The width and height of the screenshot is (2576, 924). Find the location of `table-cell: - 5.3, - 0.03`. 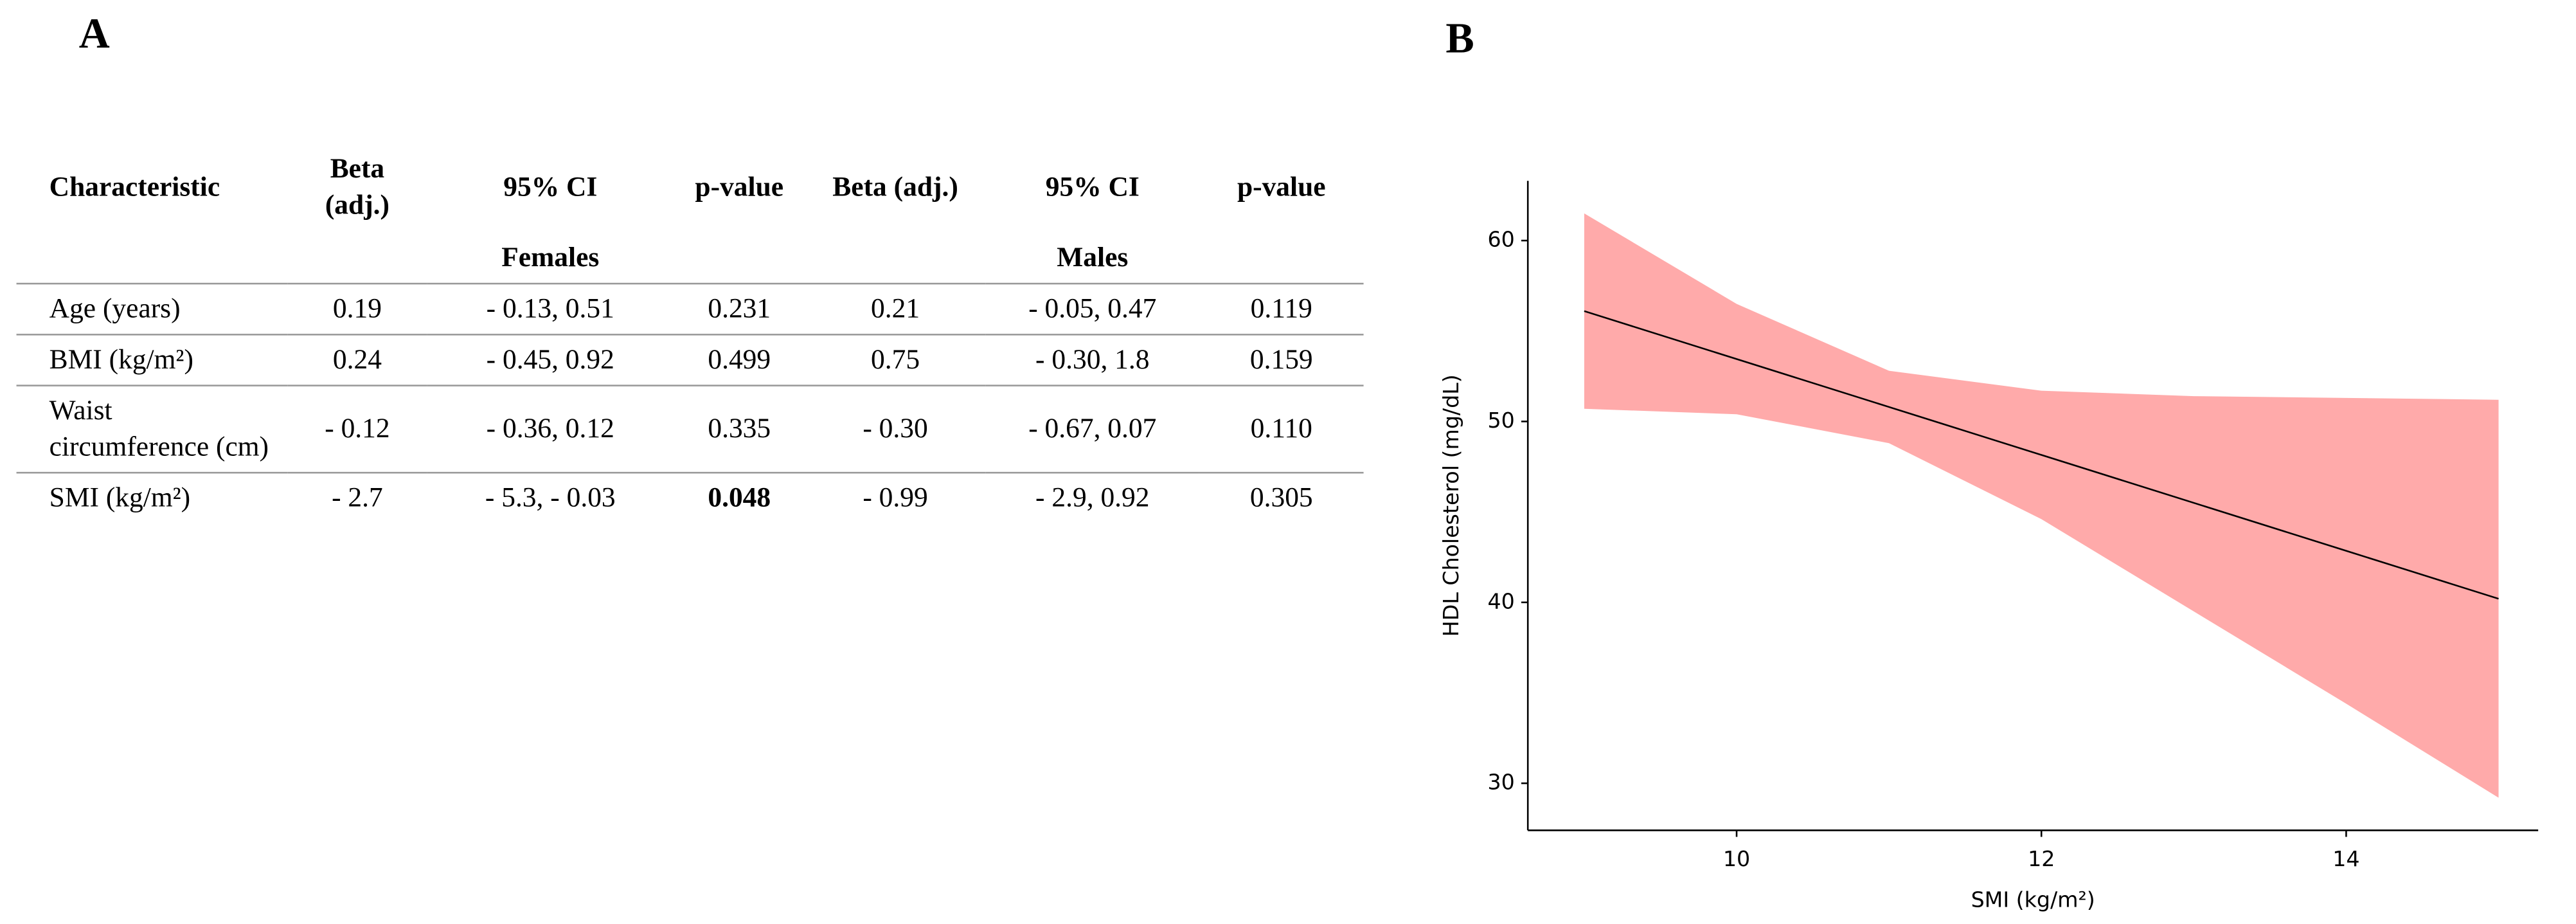

table-cell: - 5.3, - 0.03 is located at coordinates (550, 497).